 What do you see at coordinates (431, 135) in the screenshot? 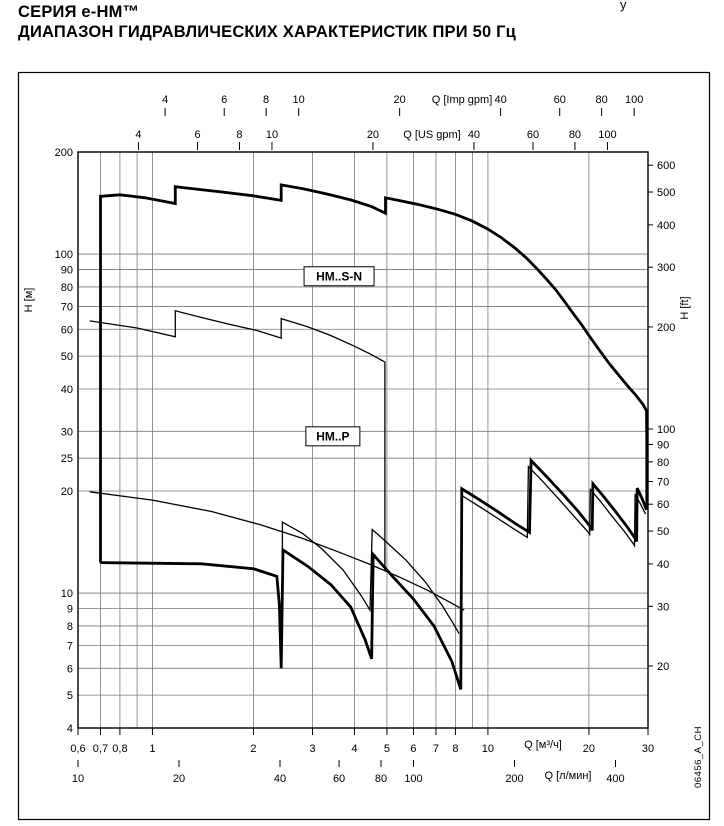
I see `x-axis-title: Q [US gpm]` at bounding box center [431, 135].